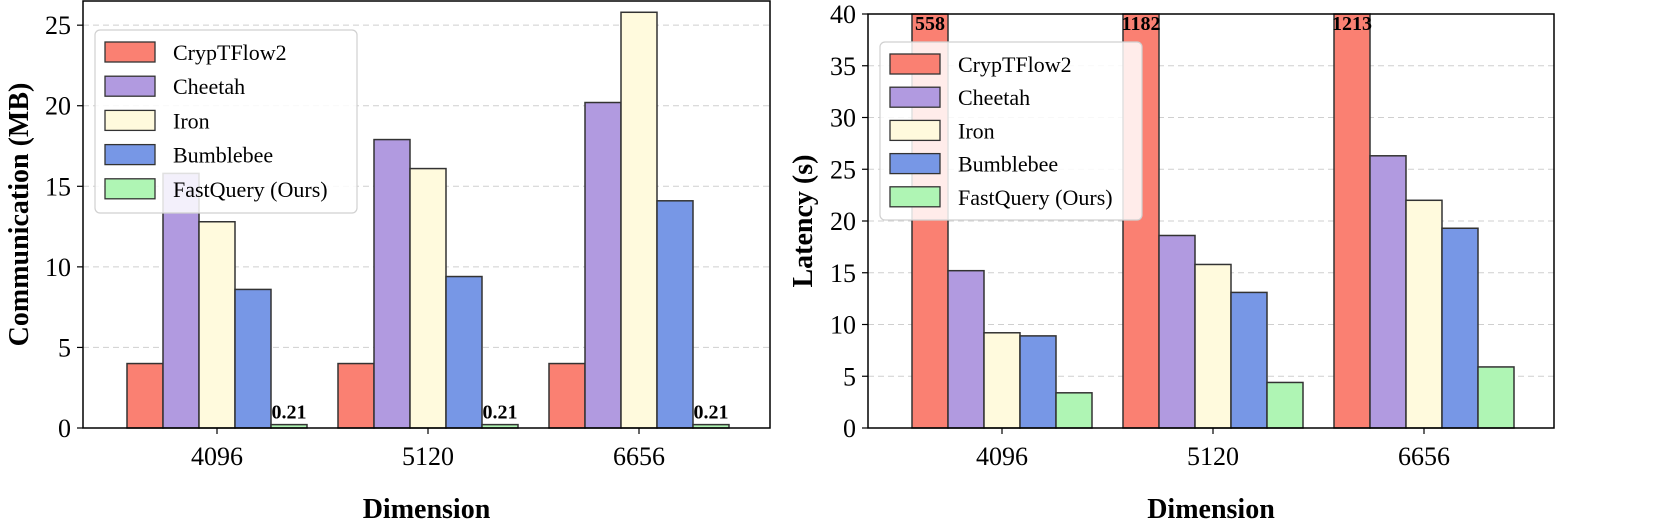 This screenshot has width=1662, height=529. Describe the element at coordinates (843, 118) in the screenshot. I see `y-tick-label: 30` at that location.